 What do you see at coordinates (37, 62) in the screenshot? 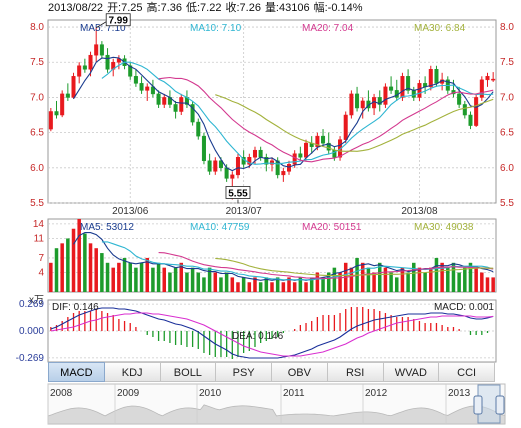
I see `price-axis-label-left: 7.5` at bounding box center [37, 62].